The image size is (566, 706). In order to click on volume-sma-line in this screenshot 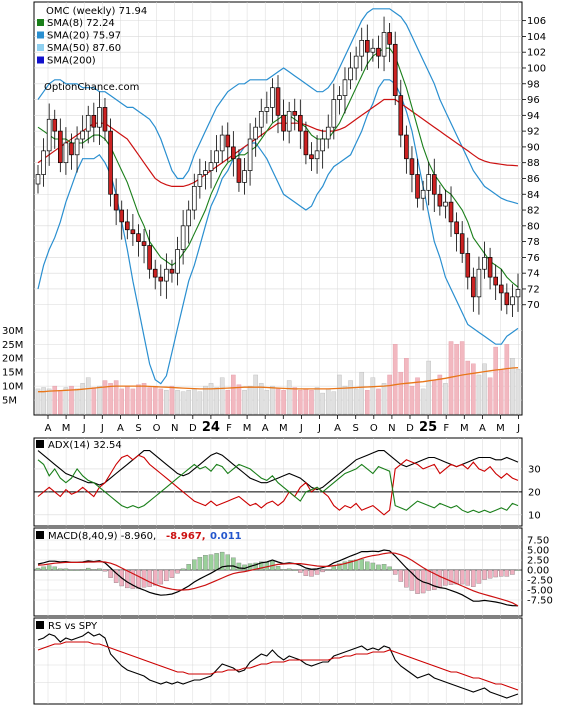, I will do `click(278, 380)`.